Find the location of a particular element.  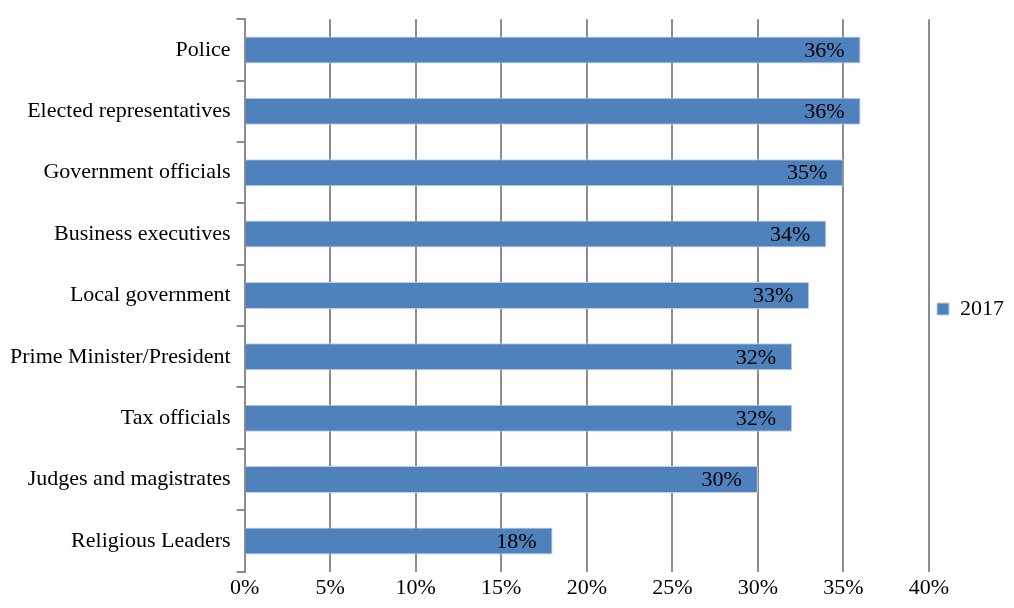

y-tick-label: Police is located at coordinates (203, 48).